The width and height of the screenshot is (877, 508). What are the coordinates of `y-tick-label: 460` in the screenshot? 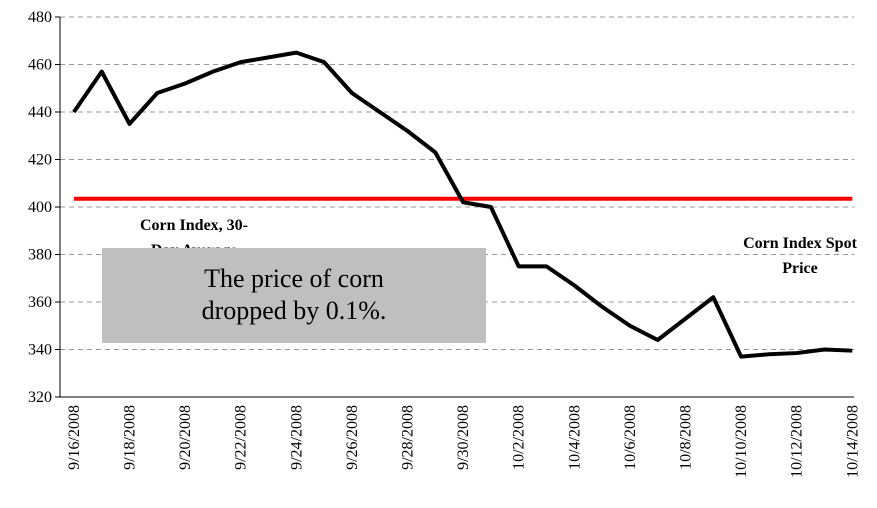 It's located at (40, 65).